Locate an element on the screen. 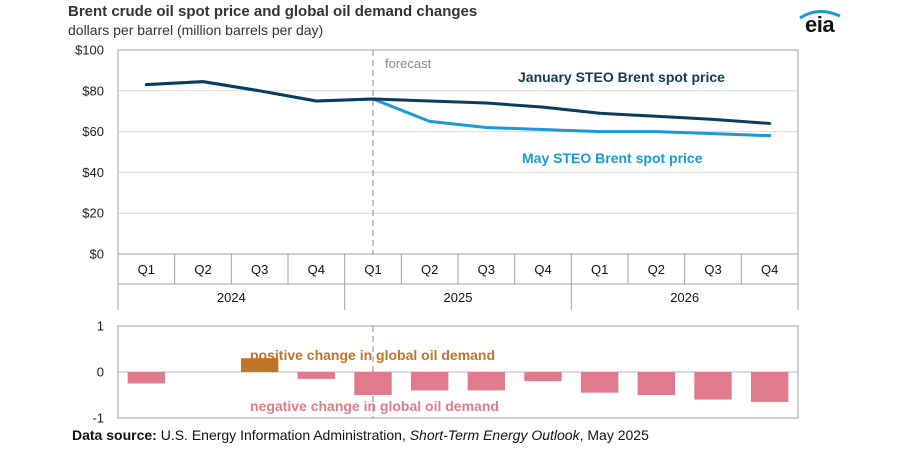 The image size is (900, 450). data-source-label: Data source: is located at coordinates (114, 435).